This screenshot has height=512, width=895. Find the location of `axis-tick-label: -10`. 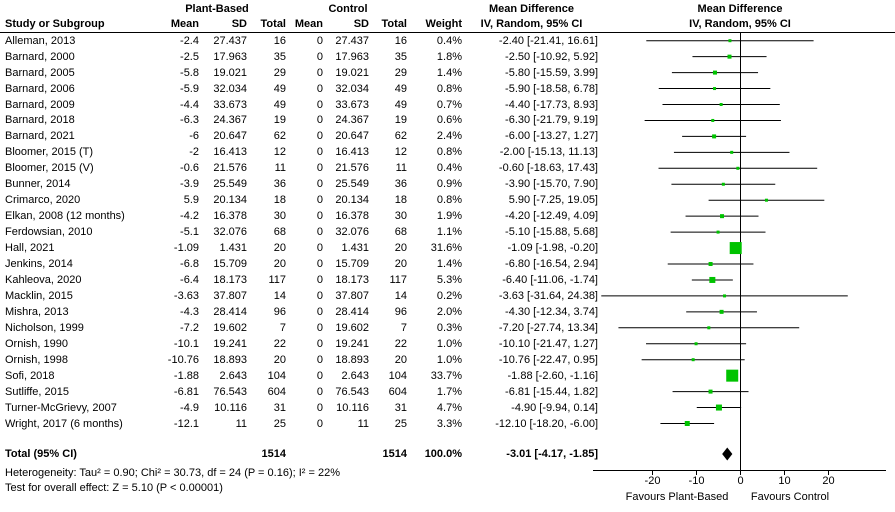

axis-tick-label: -10 is located at coordinates (697, 481).